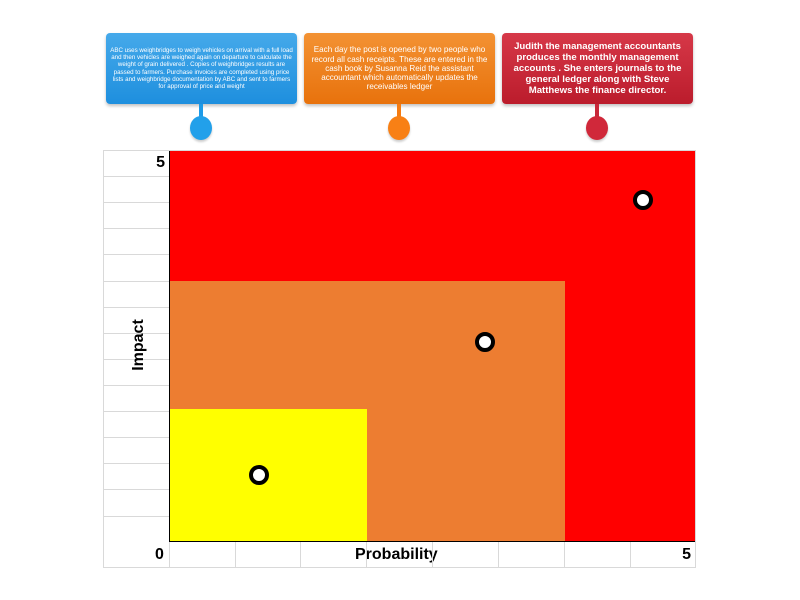  Describe the element at coordinates (485, 342) in the screenshot. I see `risk-point-cash-receipts` at that location.